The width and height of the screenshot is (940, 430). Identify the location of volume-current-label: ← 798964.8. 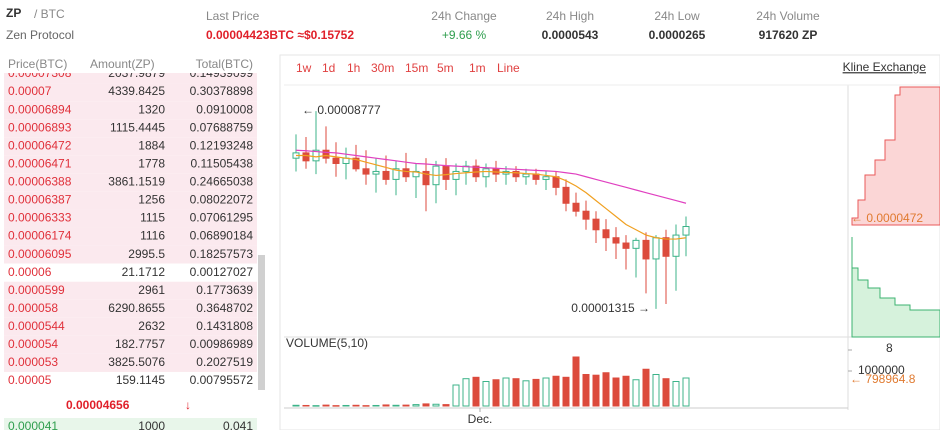
(883, 379).